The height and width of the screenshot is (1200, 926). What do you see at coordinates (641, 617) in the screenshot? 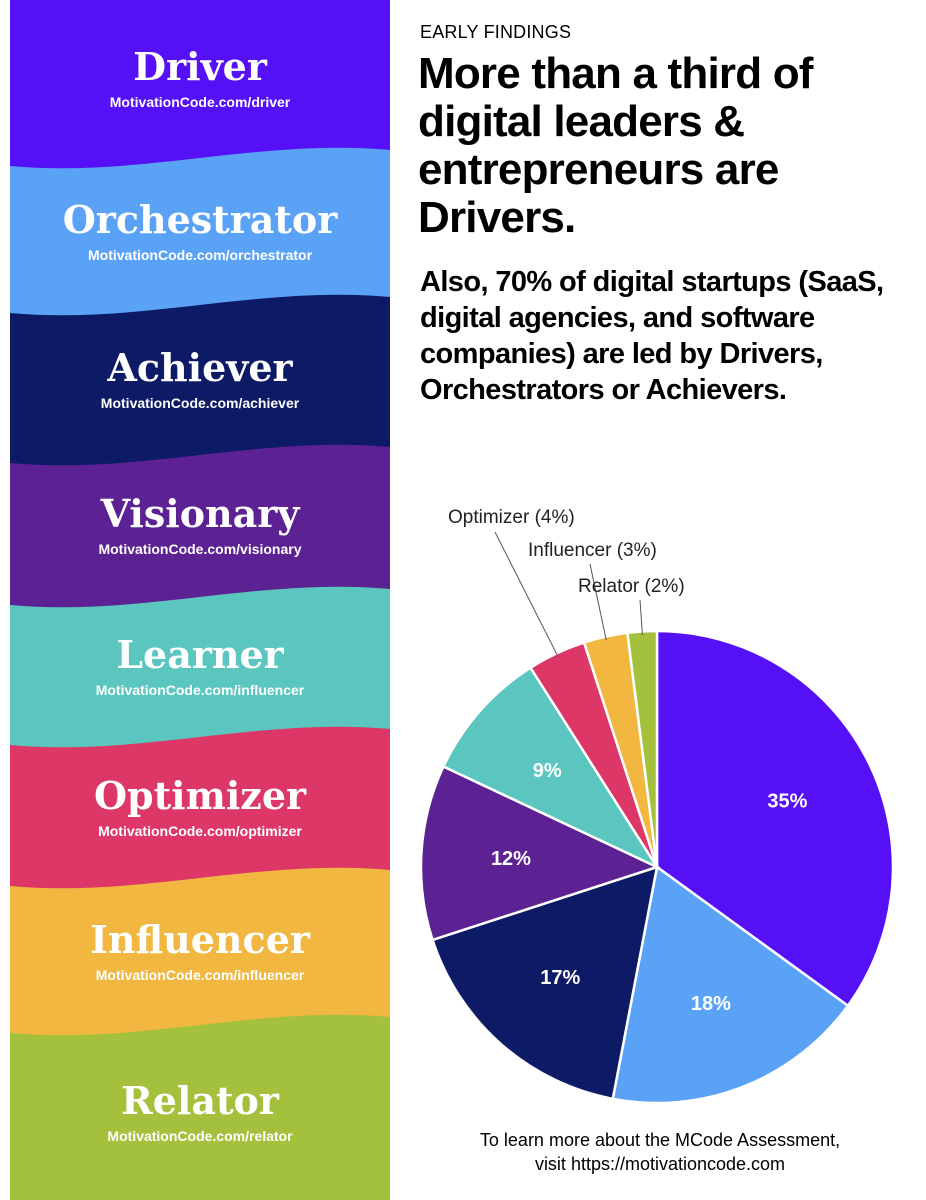
I see `leader-line-relator` at bounding box center [641, 617].